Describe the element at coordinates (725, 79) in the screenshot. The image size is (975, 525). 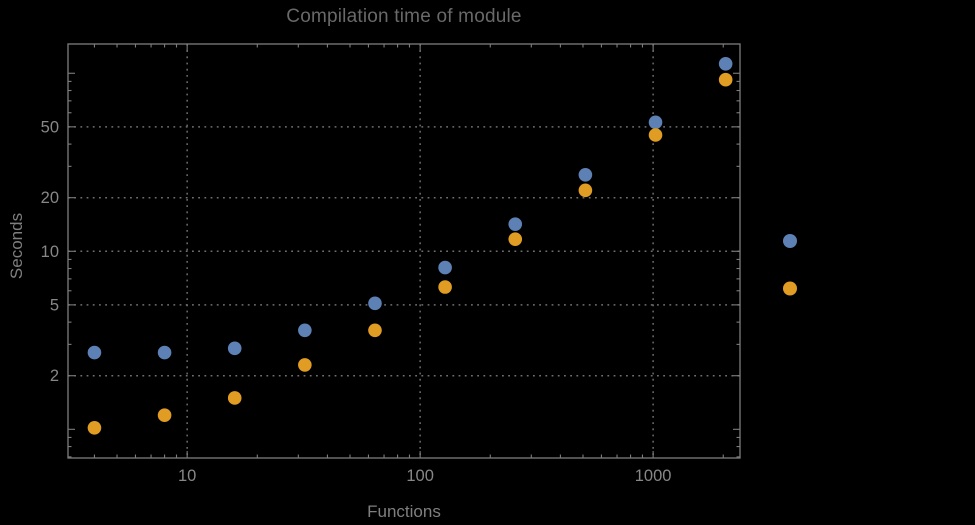
I see `data-point-series-orange-x2048` at that location.